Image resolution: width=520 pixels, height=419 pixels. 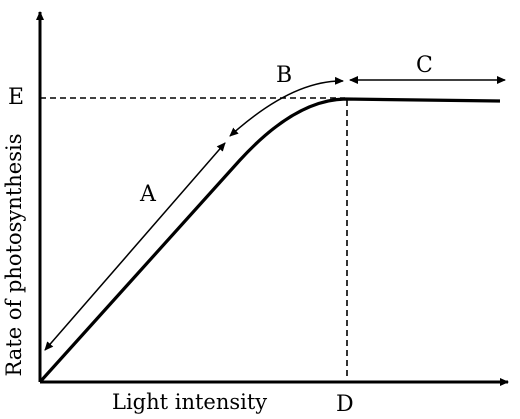 What do you see at coordinates (345, 404) in the screenshot?
I see `label-d: D` at bounding box center [345, 404].